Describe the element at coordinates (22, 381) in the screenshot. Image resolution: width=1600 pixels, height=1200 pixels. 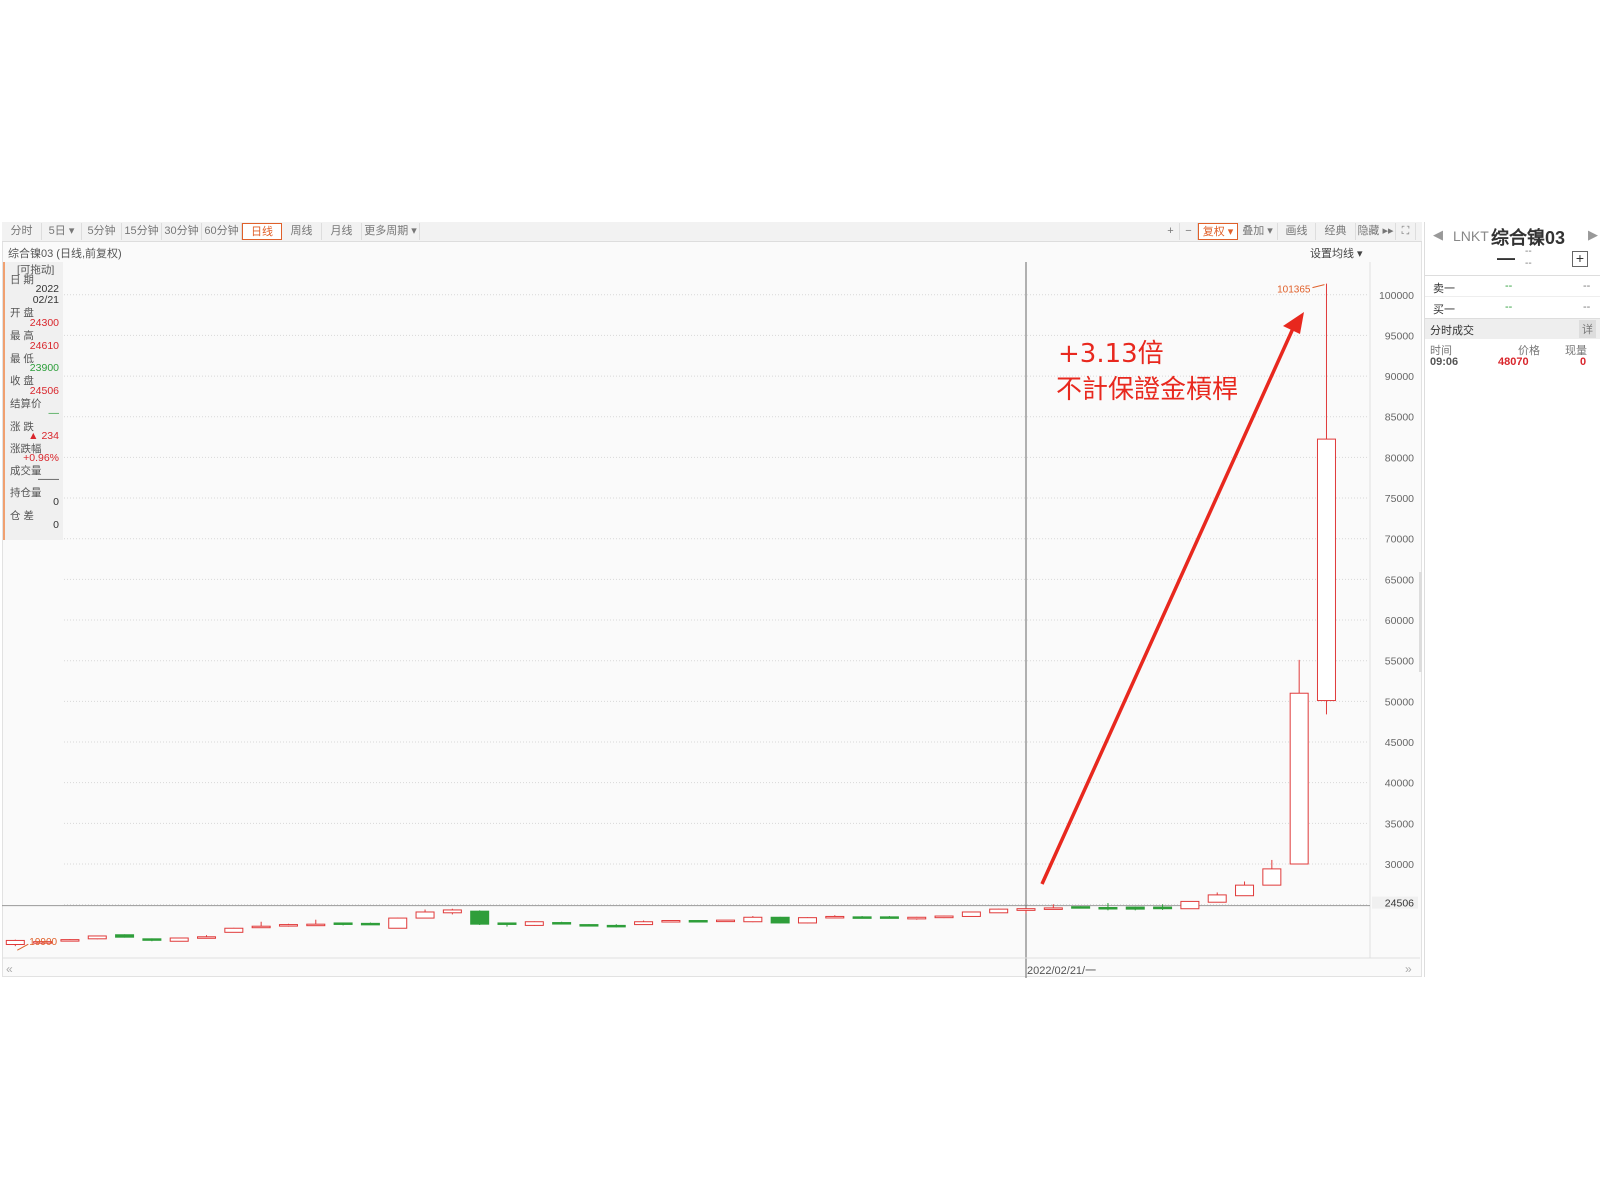
I see `close-label: 收 盘` at that location.